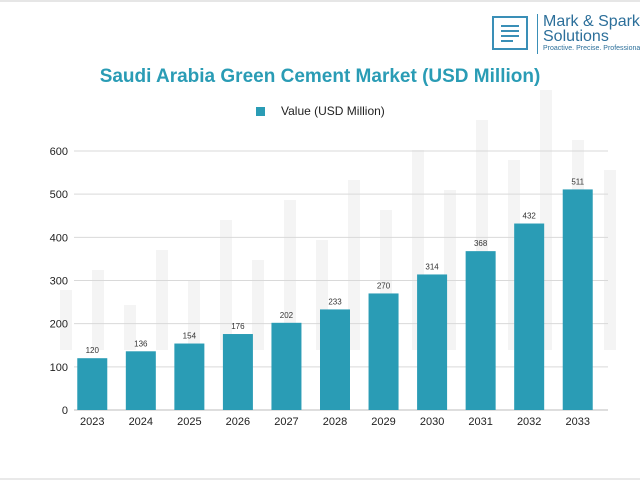 This screenshot has height=480, width=640. I want to click on data-label: 314, so click(432, 266).